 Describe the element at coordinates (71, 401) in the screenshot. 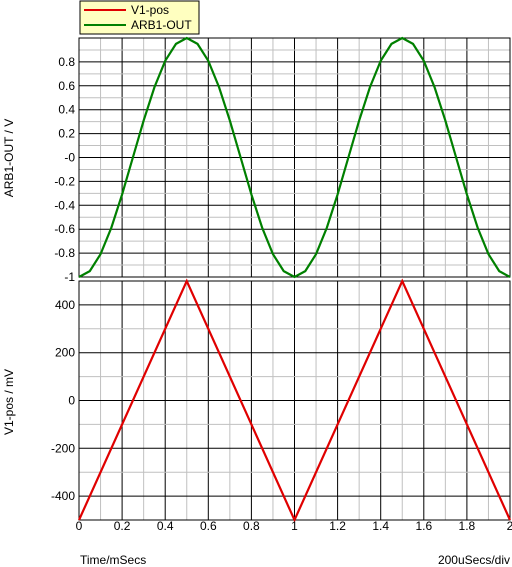

I see `y-tick-label: 0` at that location.